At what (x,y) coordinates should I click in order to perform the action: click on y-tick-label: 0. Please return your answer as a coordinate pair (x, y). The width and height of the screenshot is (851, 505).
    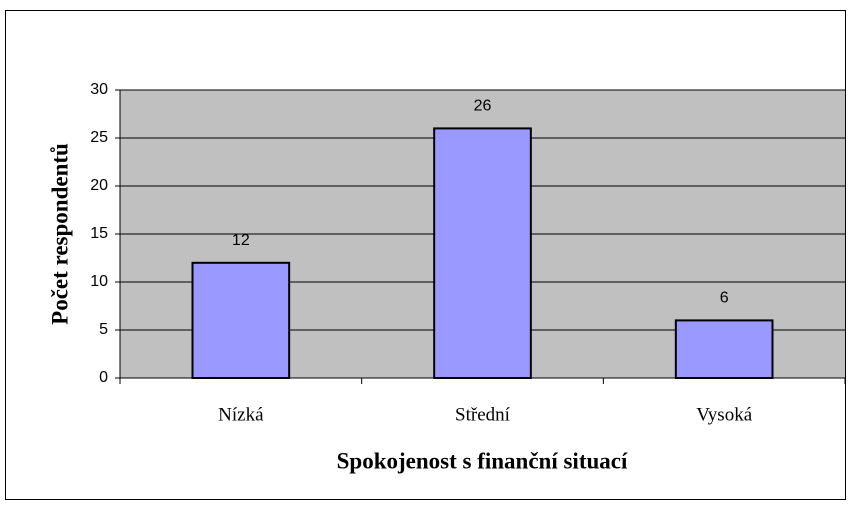
    Looking at the image, I should click on (103, 377).